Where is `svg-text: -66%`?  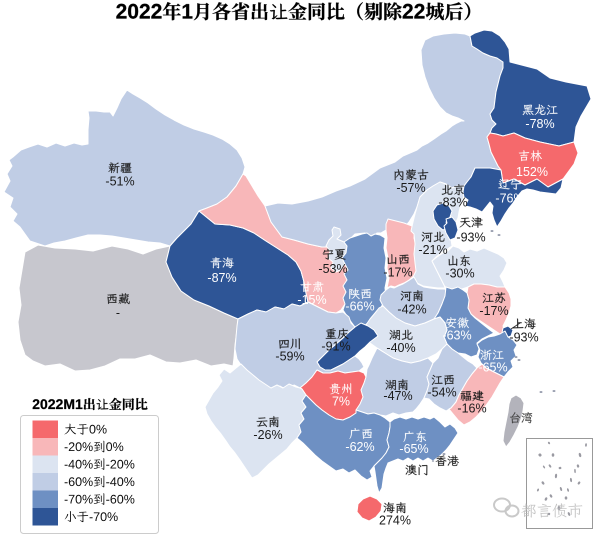 svg-text: -66% is located at coordinates (359, 307).